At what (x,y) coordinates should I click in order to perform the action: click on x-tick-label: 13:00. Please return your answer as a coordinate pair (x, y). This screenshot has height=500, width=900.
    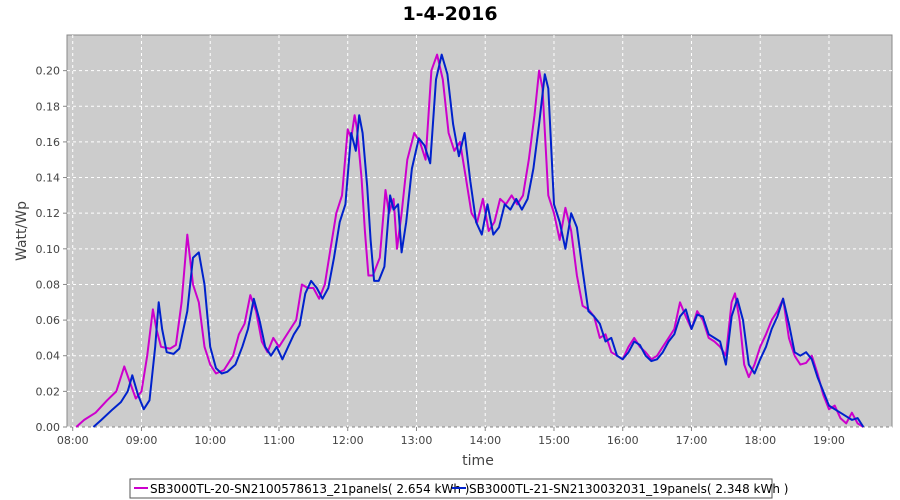
    Looking at the image, I should click on (417, 440).